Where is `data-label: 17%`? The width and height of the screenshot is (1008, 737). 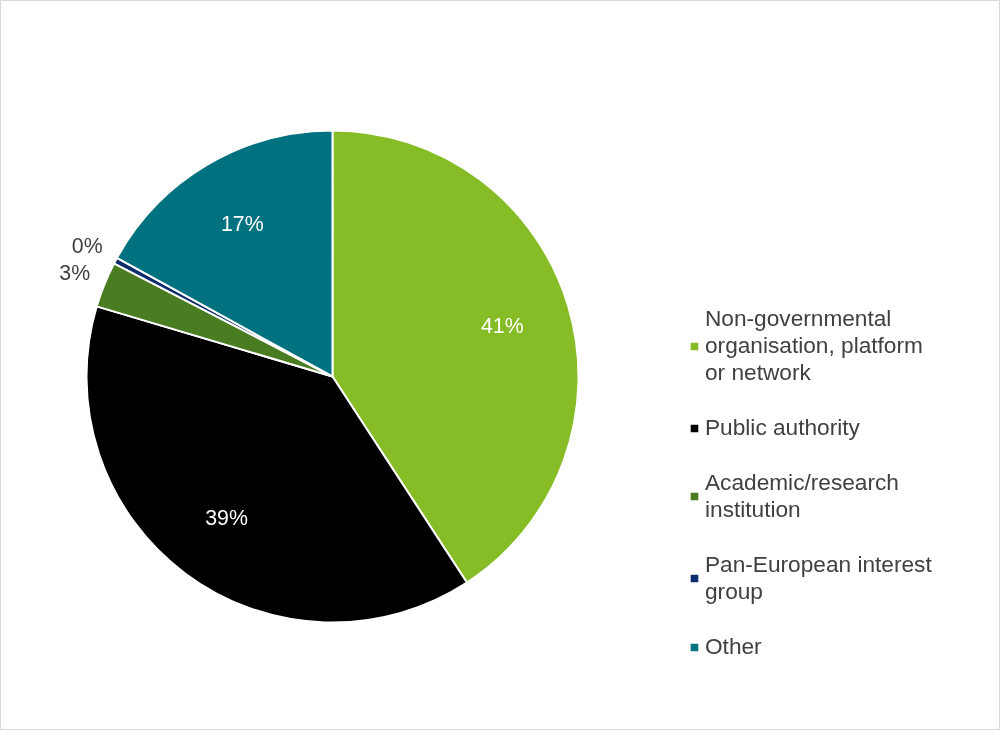 data-label: 17% is located at coordinates (242, 224).